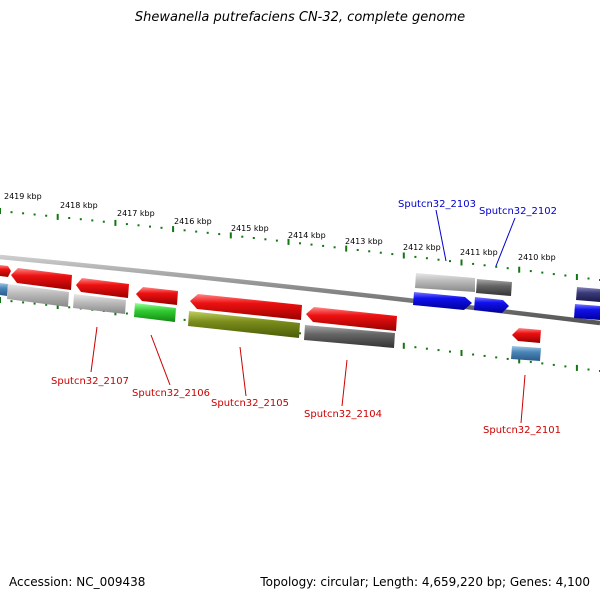 This screenshot has height=600, width=600. I want to click on kbp-label: 2412 kbp, so click(422, 247).